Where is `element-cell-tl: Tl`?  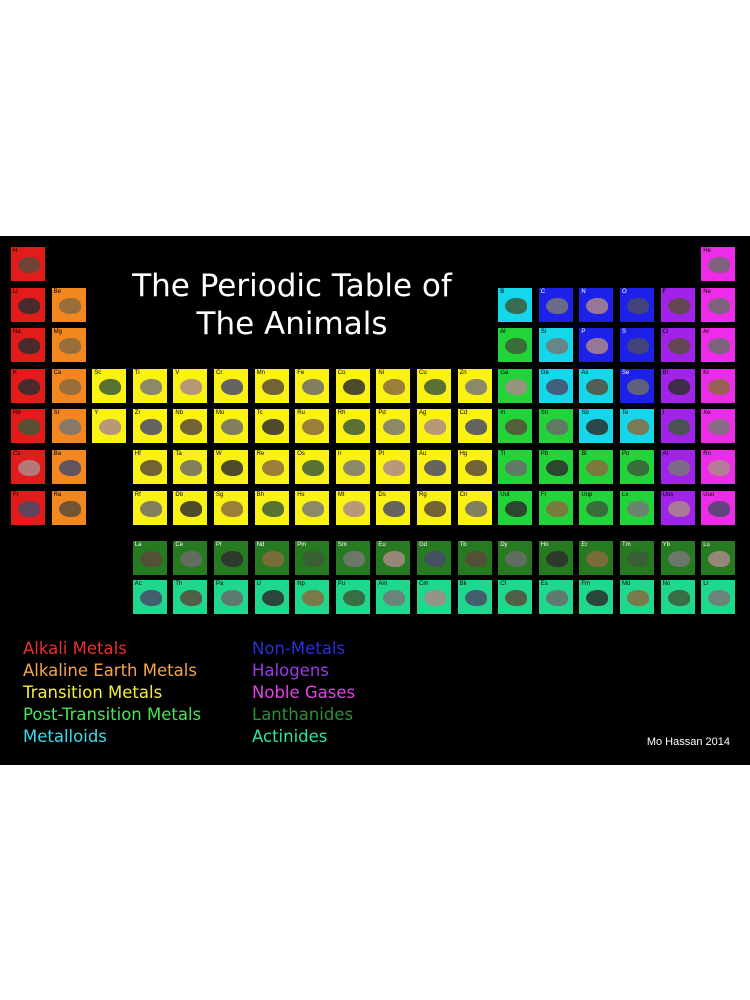
element-cell-tl: Tl is located at coordinates (515, 467).